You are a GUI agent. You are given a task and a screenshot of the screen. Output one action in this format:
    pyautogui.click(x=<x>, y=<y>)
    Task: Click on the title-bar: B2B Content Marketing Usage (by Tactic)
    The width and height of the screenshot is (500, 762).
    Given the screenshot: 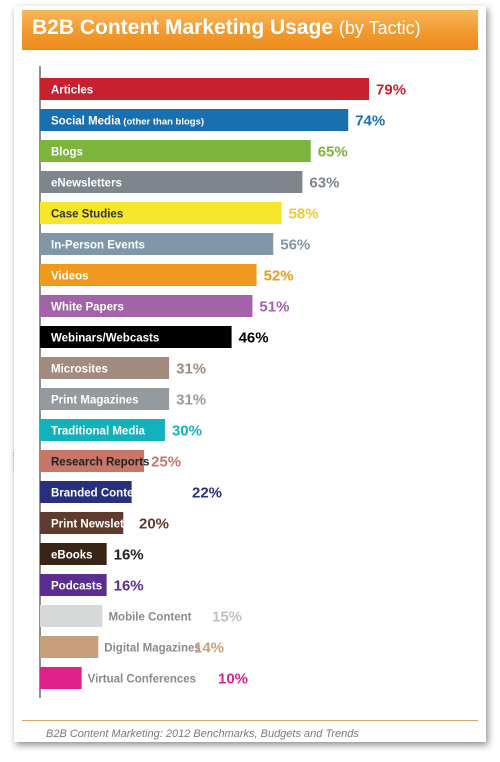 What is the action you would take?
    pyautogui.click(x=250, y=30)
    